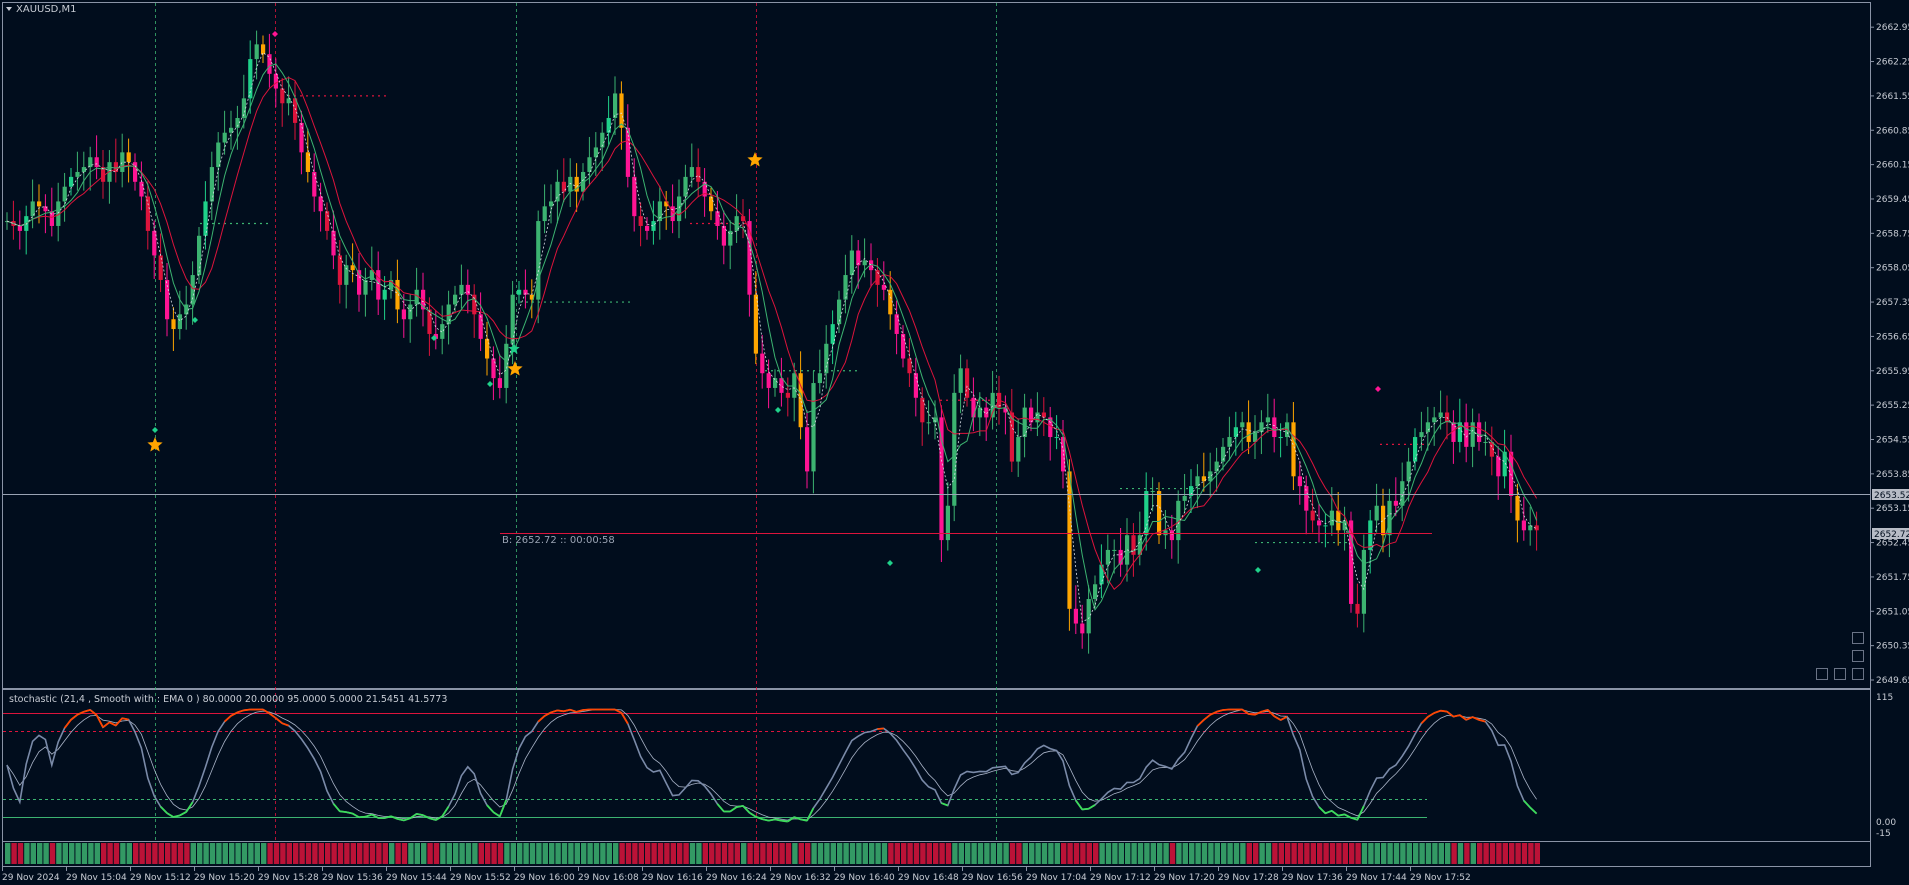 Image resolution: width=1909 pixels, height=885 pixels. What do you see at coordinates (9, 9) in the screenshot?
I see `symbol-menu-triangle-icon` at bounding box center [9, 9].